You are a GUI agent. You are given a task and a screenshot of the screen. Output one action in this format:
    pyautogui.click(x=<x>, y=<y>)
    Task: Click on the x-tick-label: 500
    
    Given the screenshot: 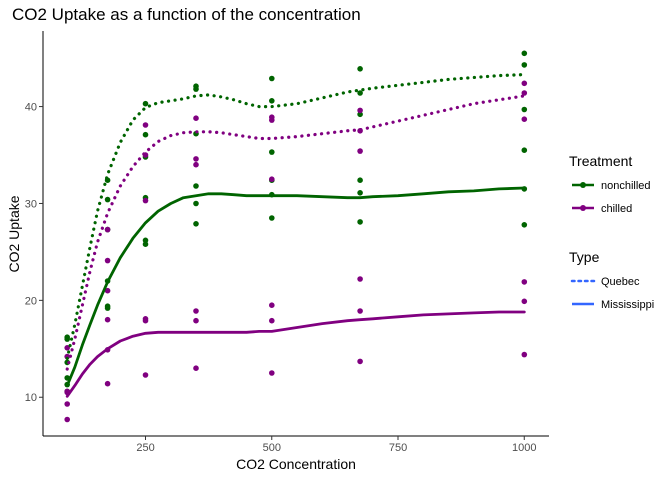 What is the action you would take?
    pyautogui.click(x=272, y=448)
    